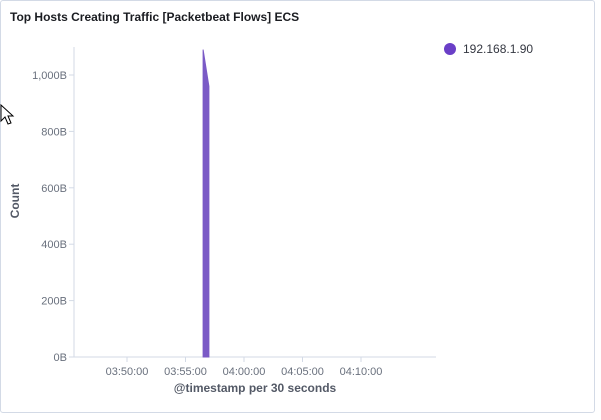  I want to click on y-tick-label: 600B, so click(54, 189).